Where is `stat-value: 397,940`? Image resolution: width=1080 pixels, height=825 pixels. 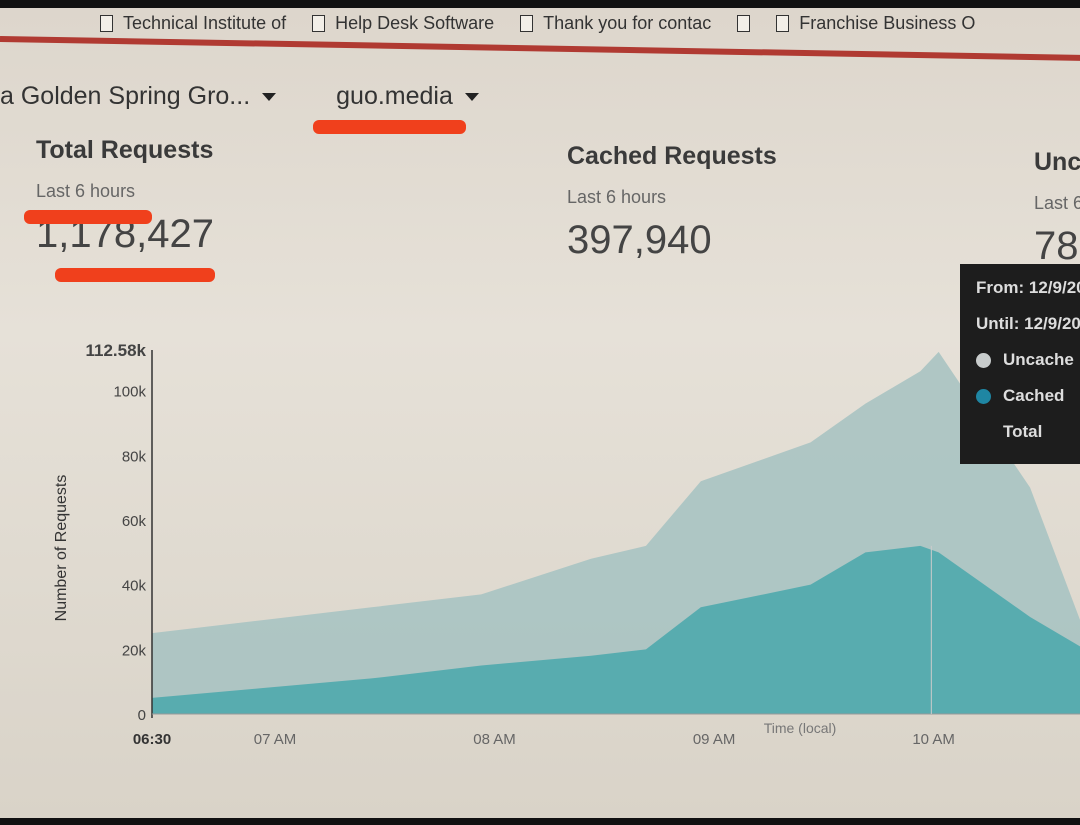 stat-value: 397,940 is located at coordinates (639, 240).